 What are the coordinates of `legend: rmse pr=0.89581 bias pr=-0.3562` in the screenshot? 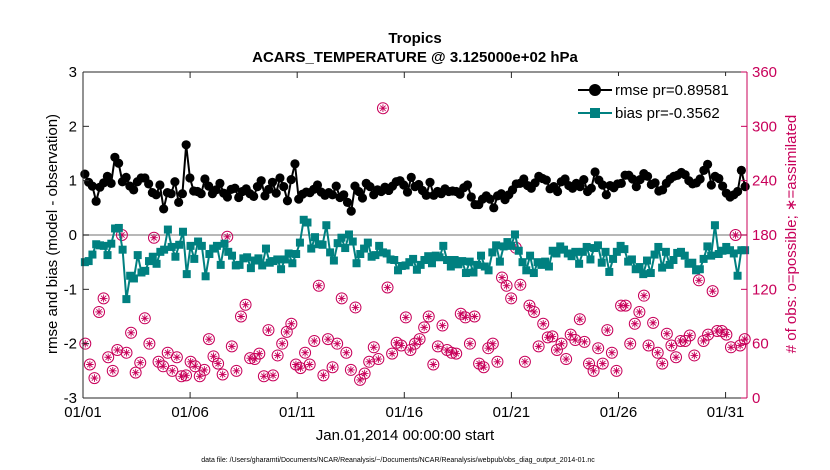 It's located at (650, 109).